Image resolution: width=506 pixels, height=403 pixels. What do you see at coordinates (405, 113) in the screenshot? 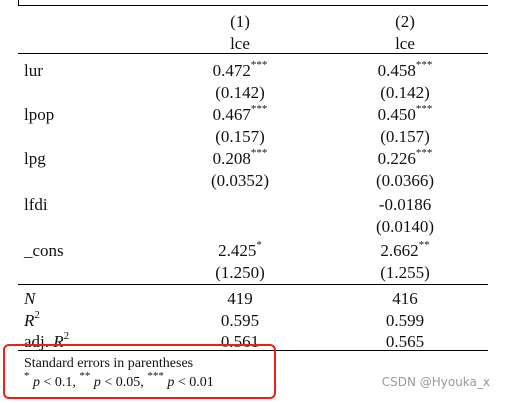
I see `coef-lpop-col2: 0.450***` at bounding box center [405, 113].